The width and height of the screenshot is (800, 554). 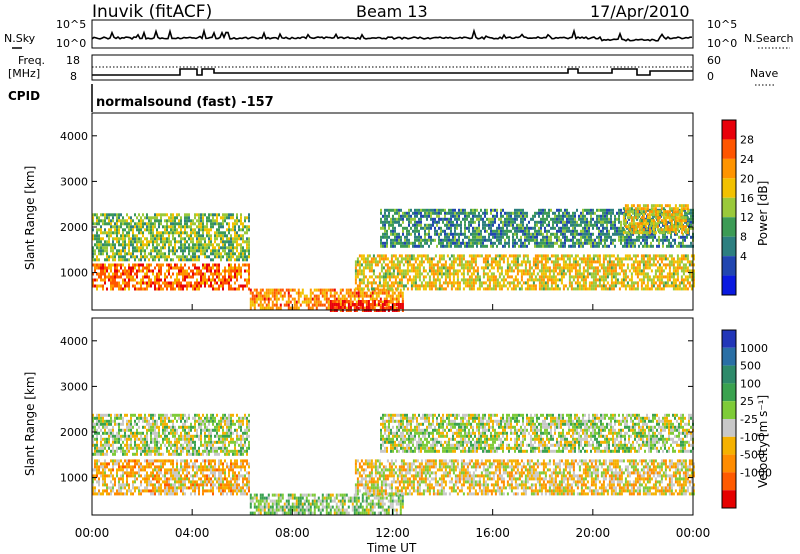 What do you see at coordinates (714, 60) in the screenshot?
I see `nave-tick-high: 60` at bounding box center [714, 60].